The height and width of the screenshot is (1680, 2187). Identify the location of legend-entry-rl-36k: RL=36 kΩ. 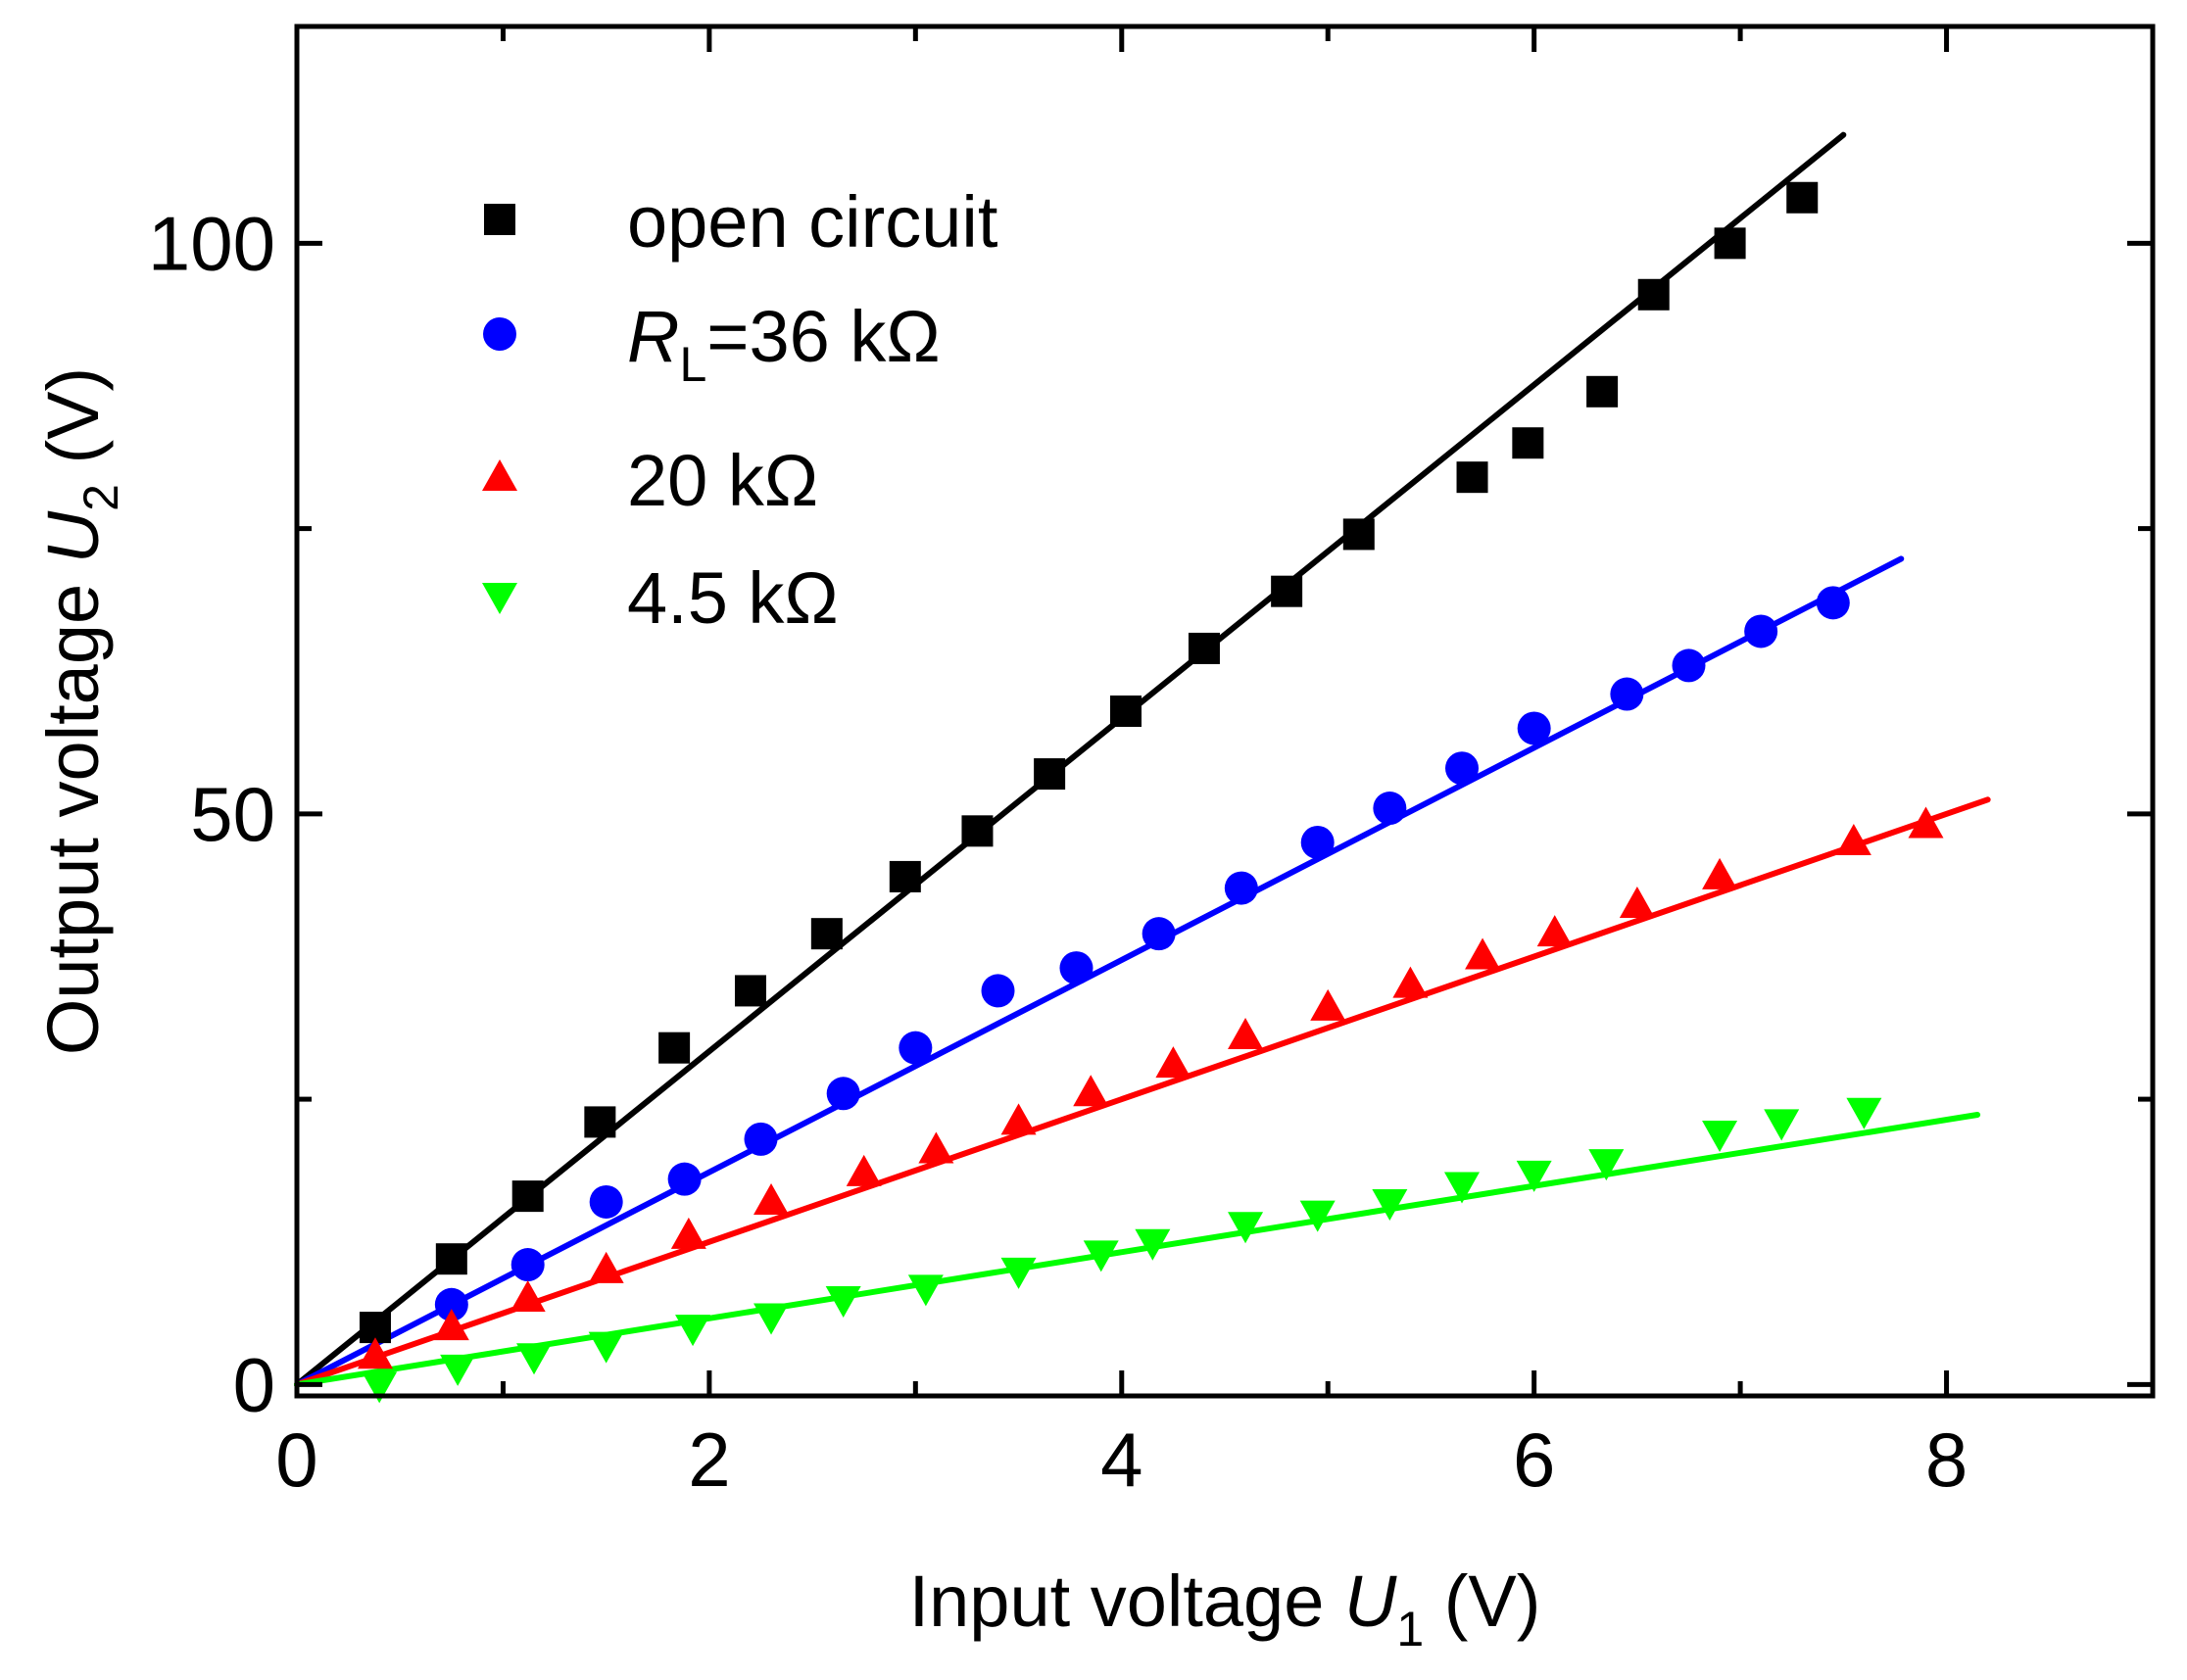
(712, 344).